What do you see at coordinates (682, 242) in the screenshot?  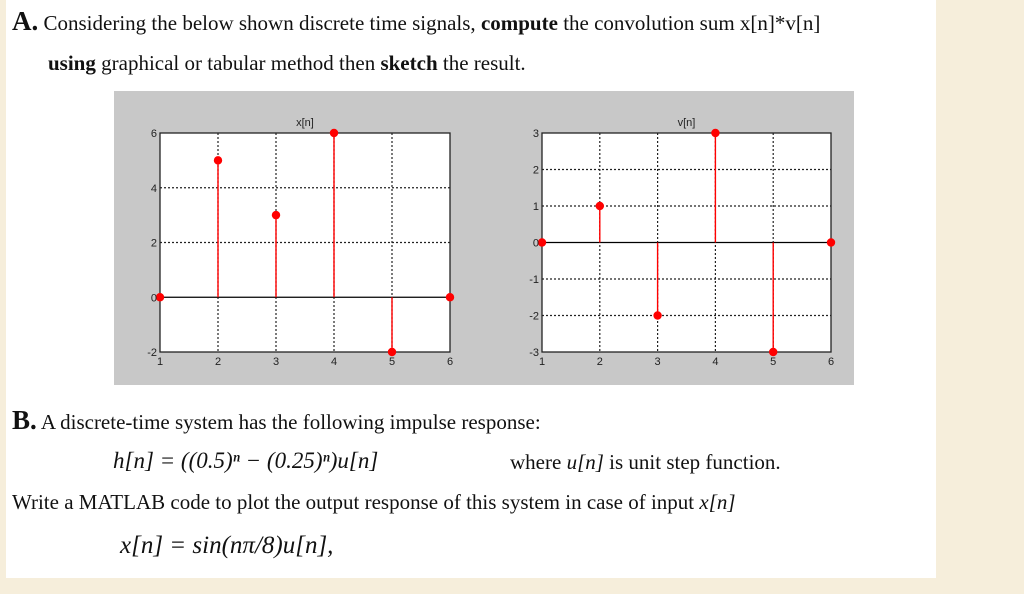 I see `plot-v-n: 1 2 3 4 5 6 -3 -2 -1 0 1 2 3 v[n]` at bounding box center [682, 242].